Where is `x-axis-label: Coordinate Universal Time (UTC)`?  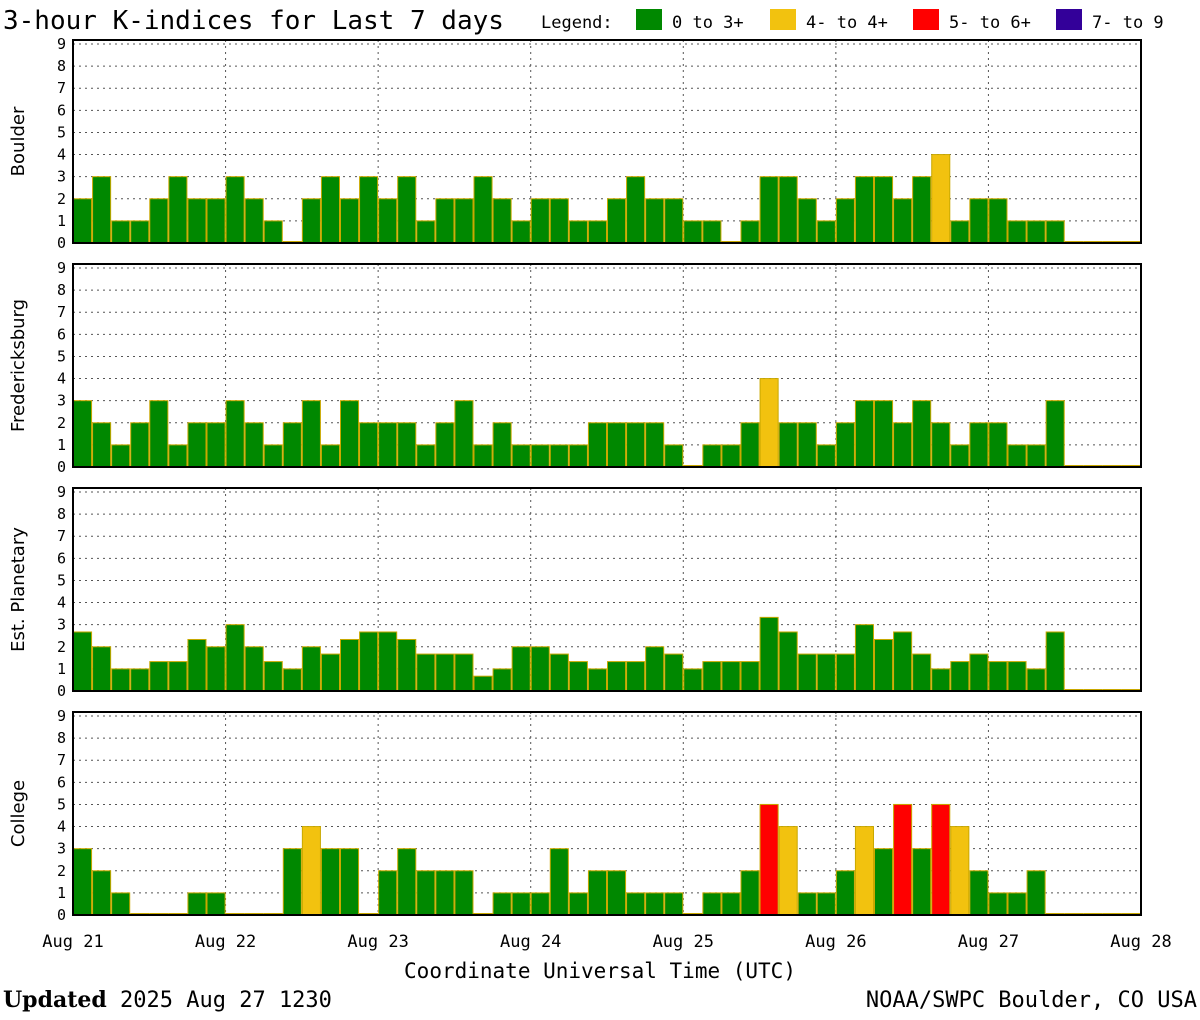 x-axis-label: Coordinate Universal Time (UTC) is located at coordinates (600, 971).